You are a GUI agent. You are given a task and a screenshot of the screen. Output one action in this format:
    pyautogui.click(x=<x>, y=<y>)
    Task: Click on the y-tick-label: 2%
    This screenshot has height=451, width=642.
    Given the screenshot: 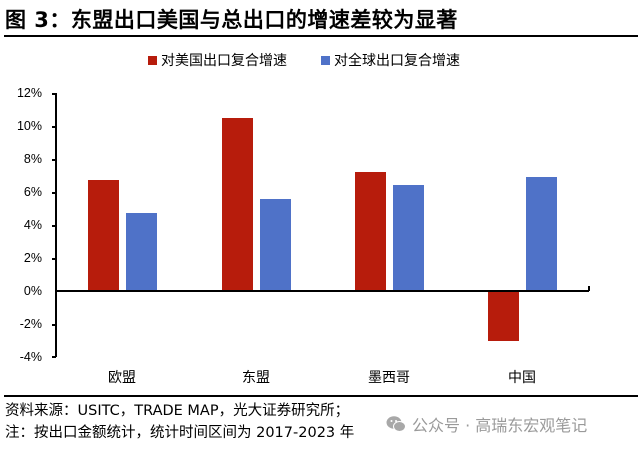 What is the action you would take?
    pyautogui.click(x=32, y=258)
    